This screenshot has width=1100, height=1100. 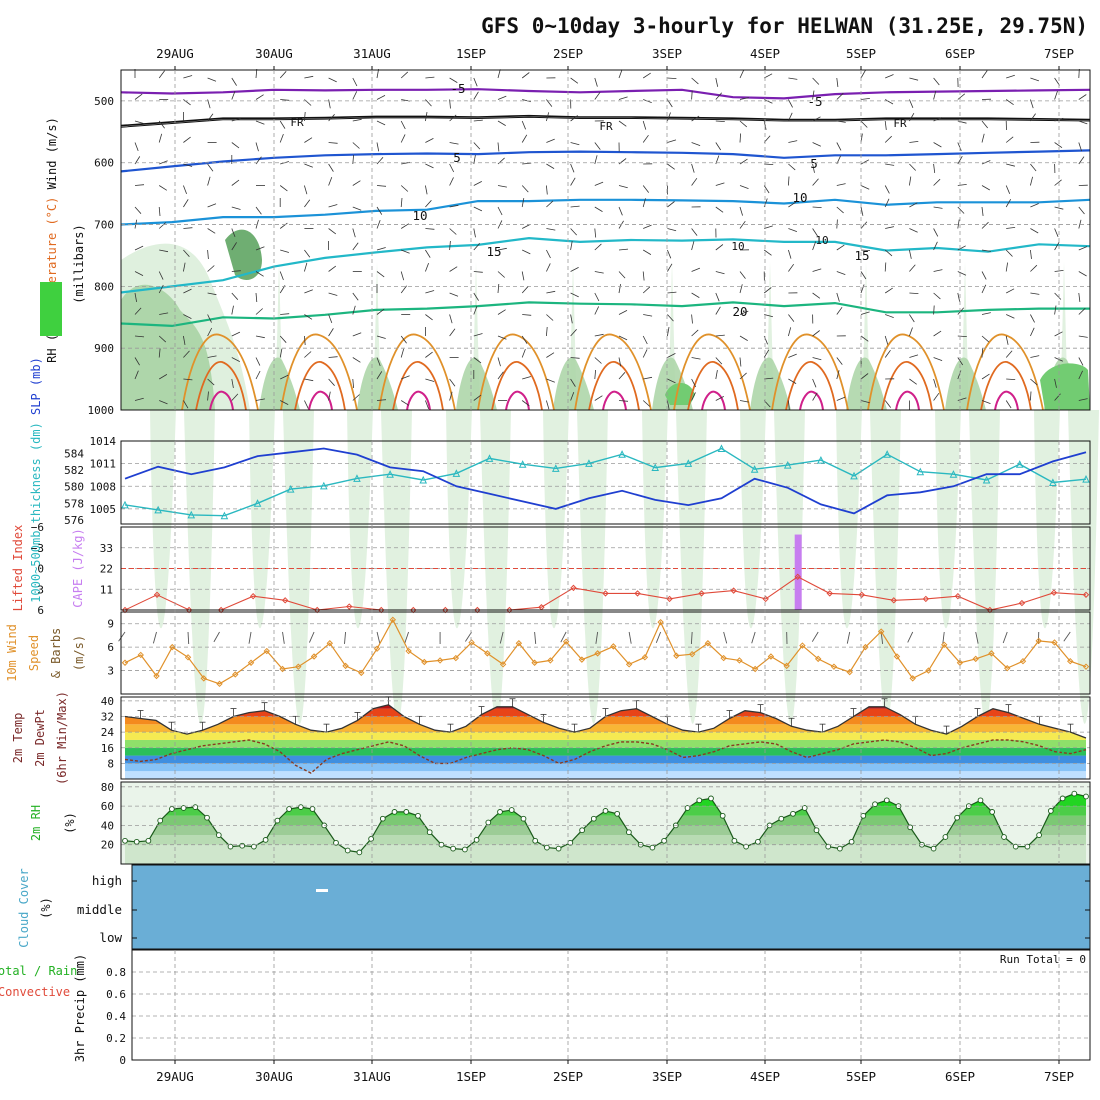 I want to click on rh-tick-label: 40, so click(x=107, y=825).